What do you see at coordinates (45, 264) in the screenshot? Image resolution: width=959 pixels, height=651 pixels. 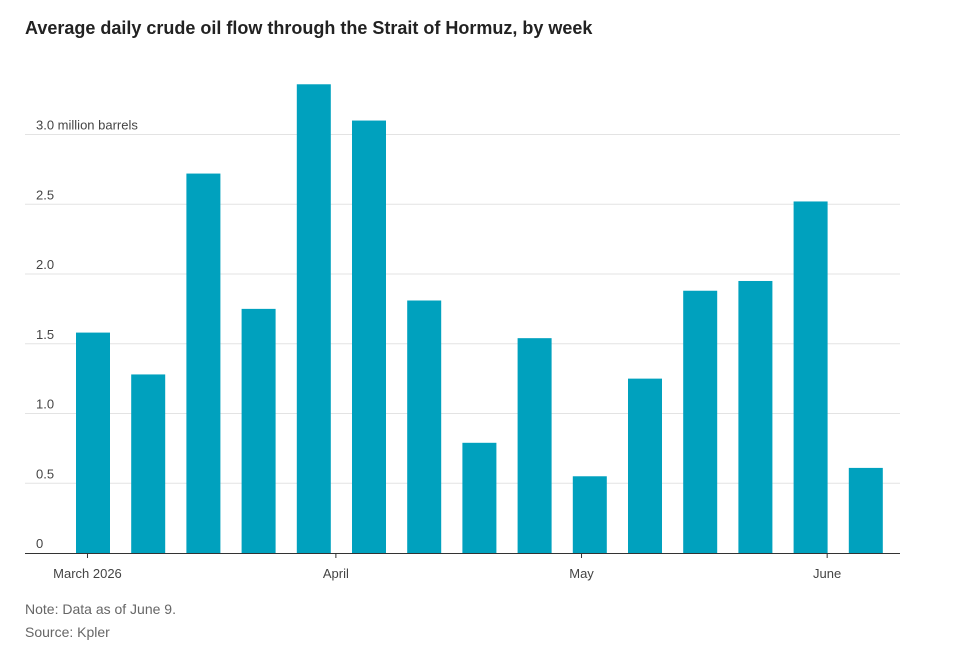 I see `y-tick-label: 2.0` at bounding box center [45, 264].